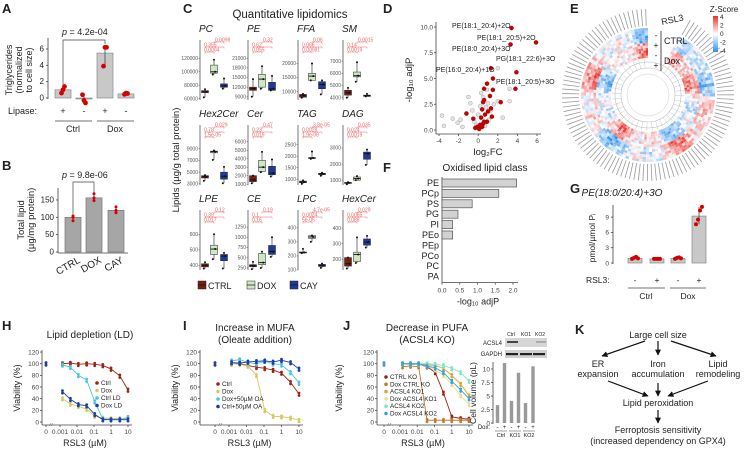 This screenshot has width=749, height=450. What do you see at coordinates (335, 98) in the screenshot?
I see `y-tick-label: 4000` at bounding box center [335, 98].